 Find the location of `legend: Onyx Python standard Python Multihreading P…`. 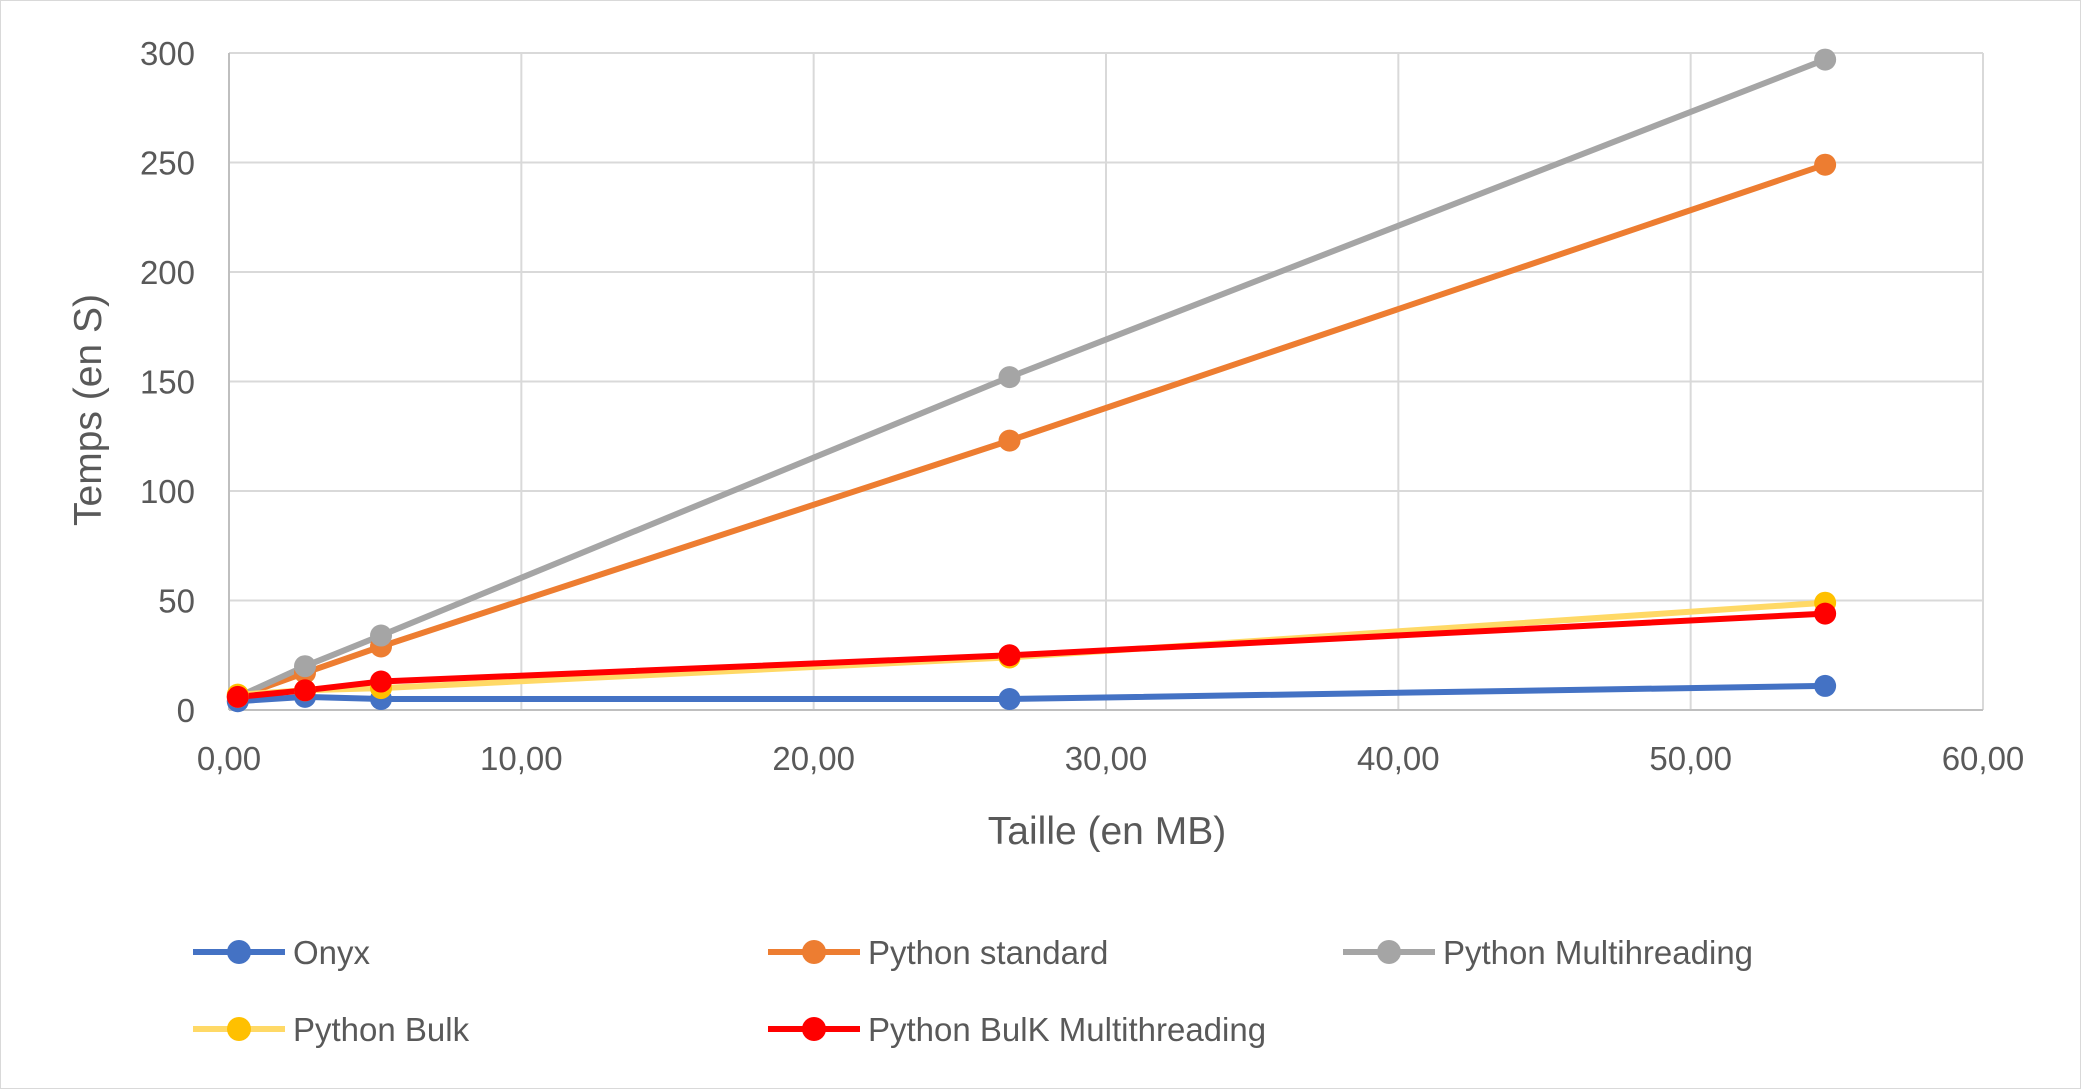

legend: Onyx Python standard Python Multihreading P… is located at coordinates (973, 991).